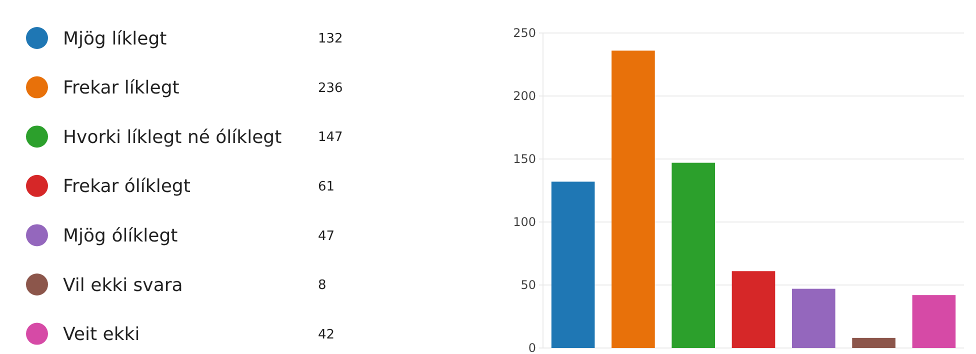 The image size is (976, 354). Describe the element at coordinates (101, 335) in the screenshot. I see `legend-label: Veit ekki` at that location.